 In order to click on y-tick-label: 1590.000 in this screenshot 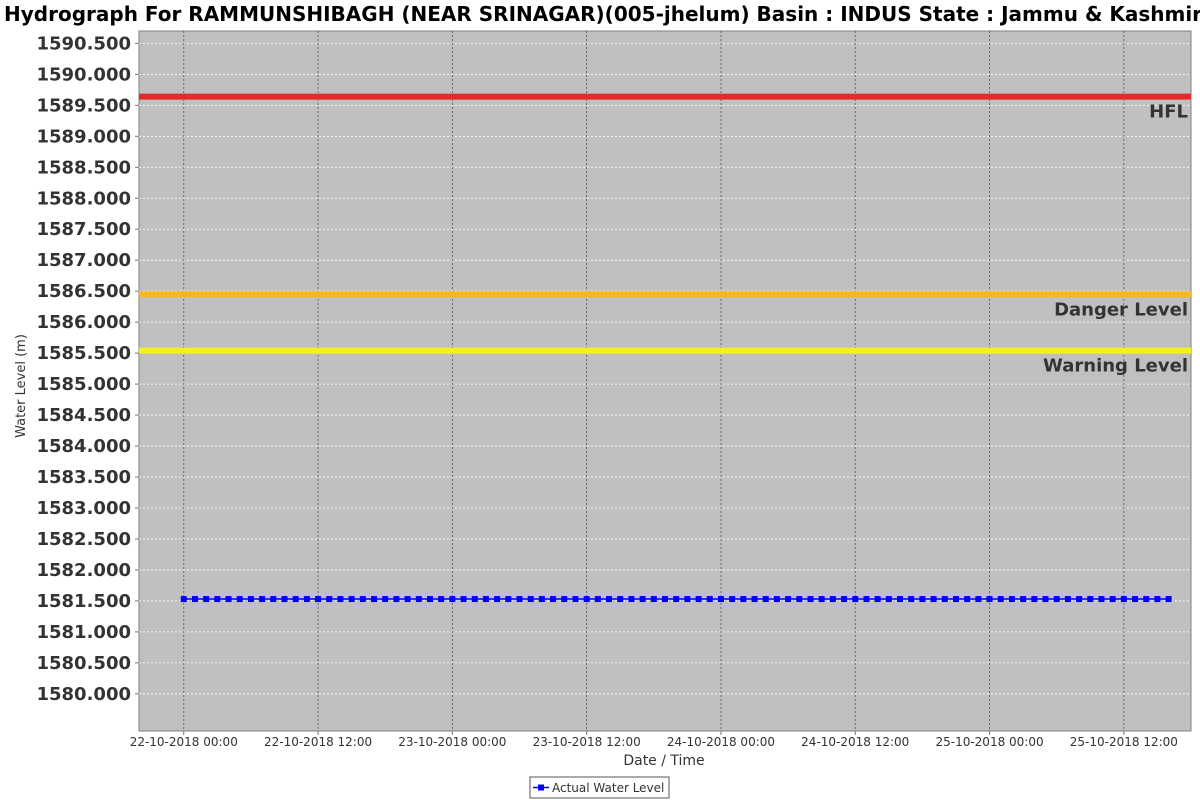, I will do `click(83, 74)`.